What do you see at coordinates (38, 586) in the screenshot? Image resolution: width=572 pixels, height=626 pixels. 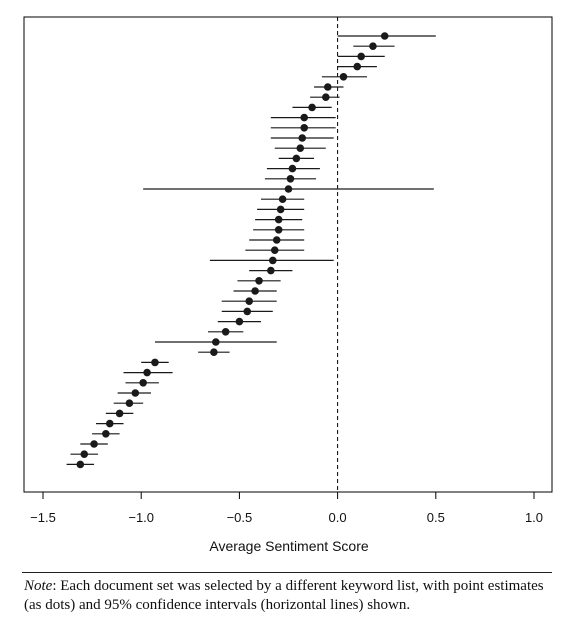 I see `note-label: Note` at bounding box center [38, 586].